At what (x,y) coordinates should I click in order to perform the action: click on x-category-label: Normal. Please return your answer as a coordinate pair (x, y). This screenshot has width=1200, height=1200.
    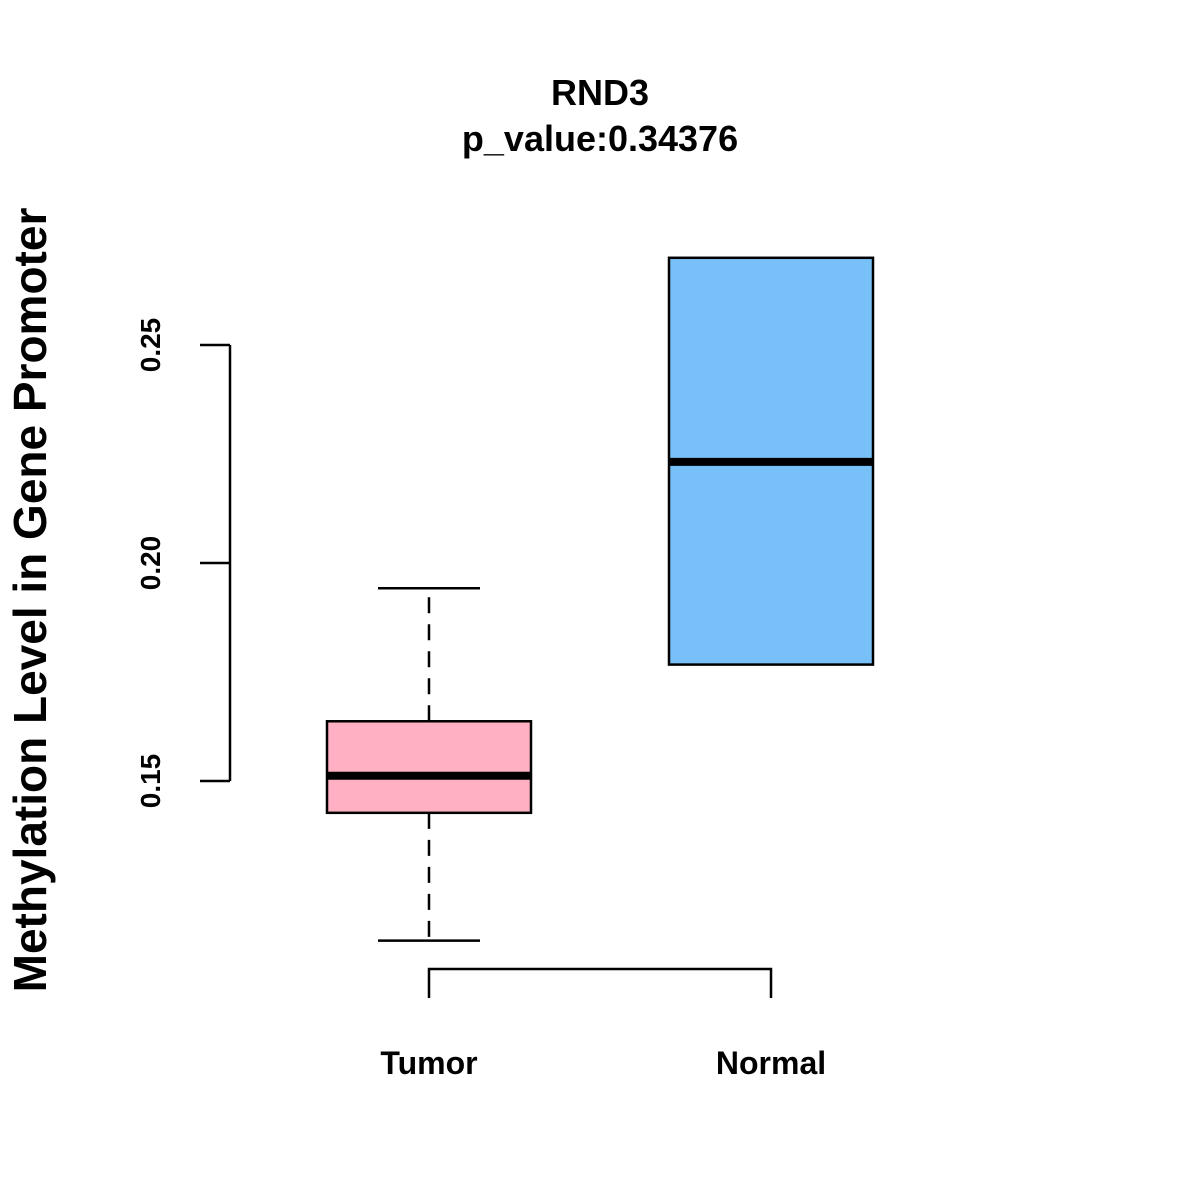
    Looking at the image, I should click on (771, 1063).